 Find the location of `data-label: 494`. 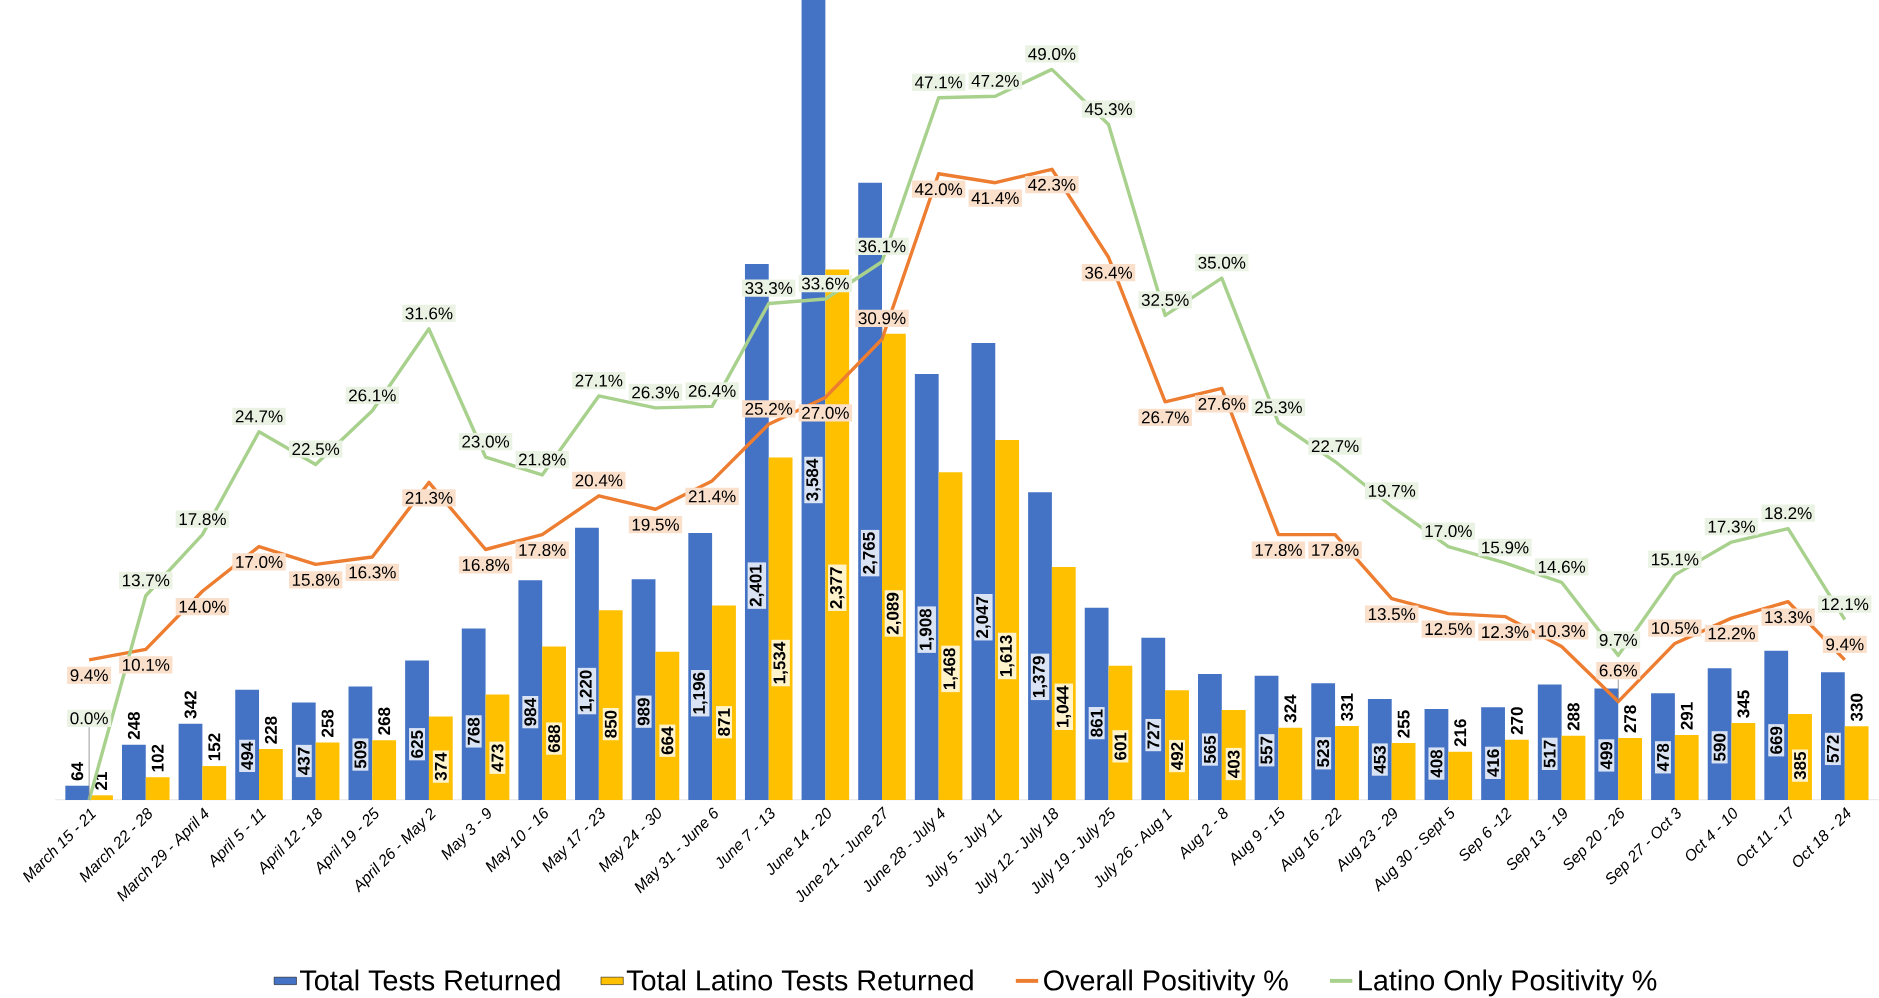

data-label: 494 is located at coordinates (247, 756).